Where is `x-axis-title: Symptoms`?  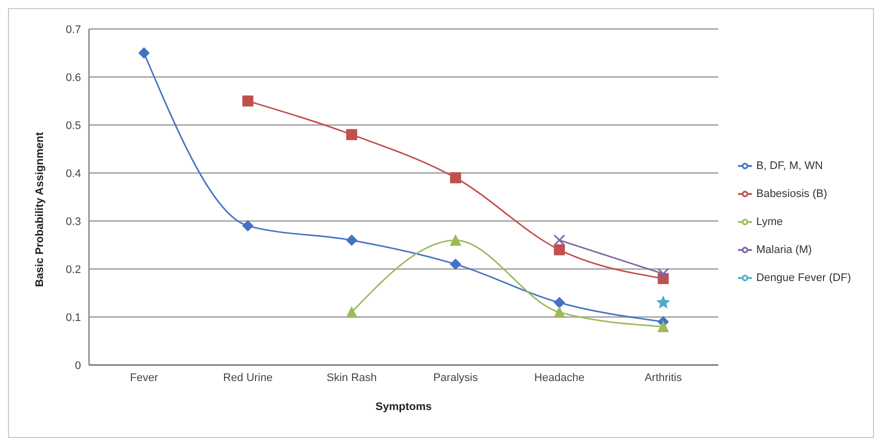
x-axis-title: Symptoms is located at coordinates (403, 407).